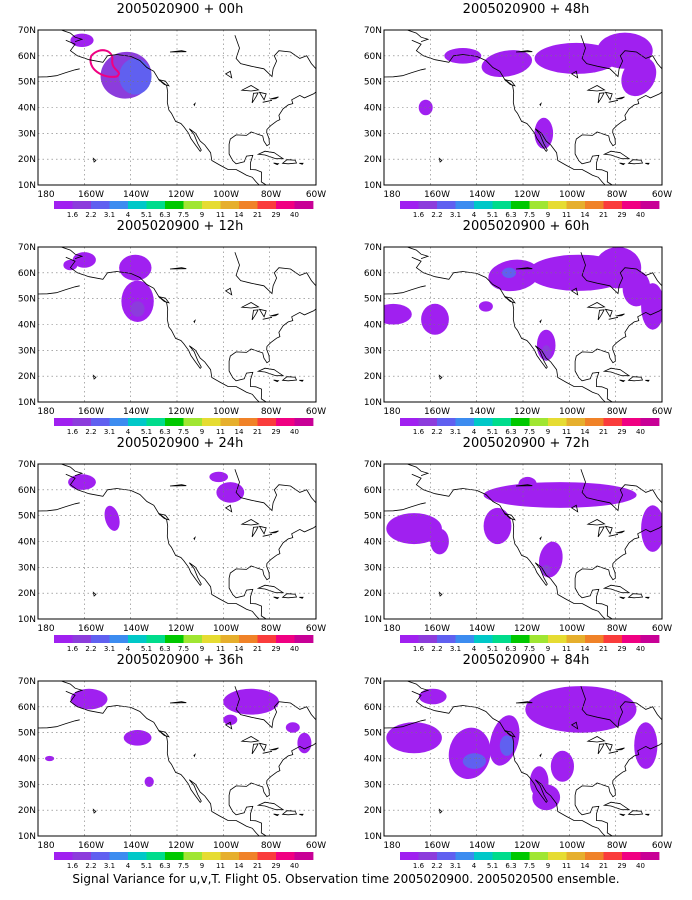 This screenshot has width=692, height=900. What do you see at coordinates (527, 412) in the screenshot?
I see `x-tick-label: 120W` at bounding box center [527, 412].